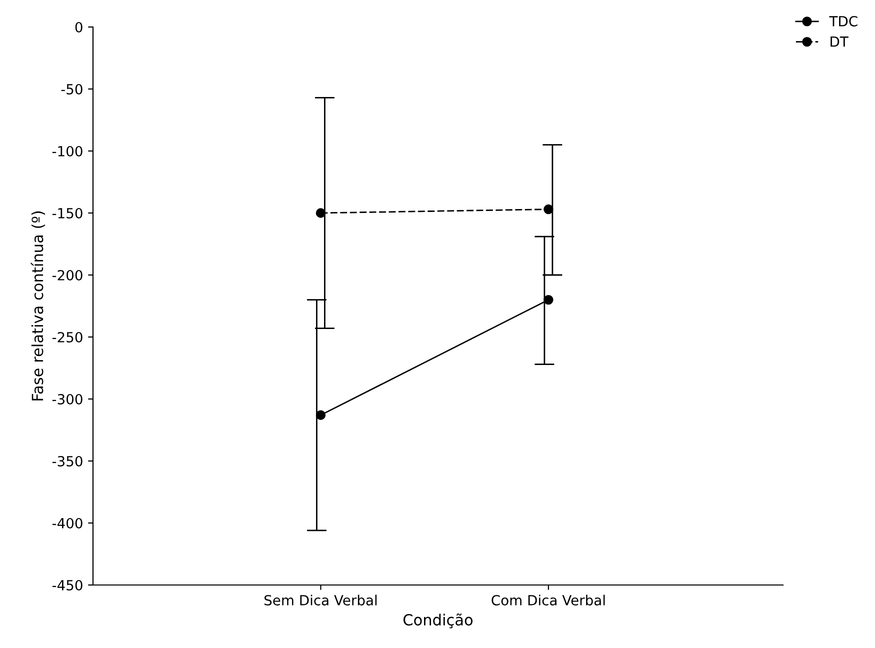 Image resolution: width=875 pixels, height=648 pixels. Describe the element at coordinates (67, 151) in the screenshot. I see `y-tick-label: -100` at that location.